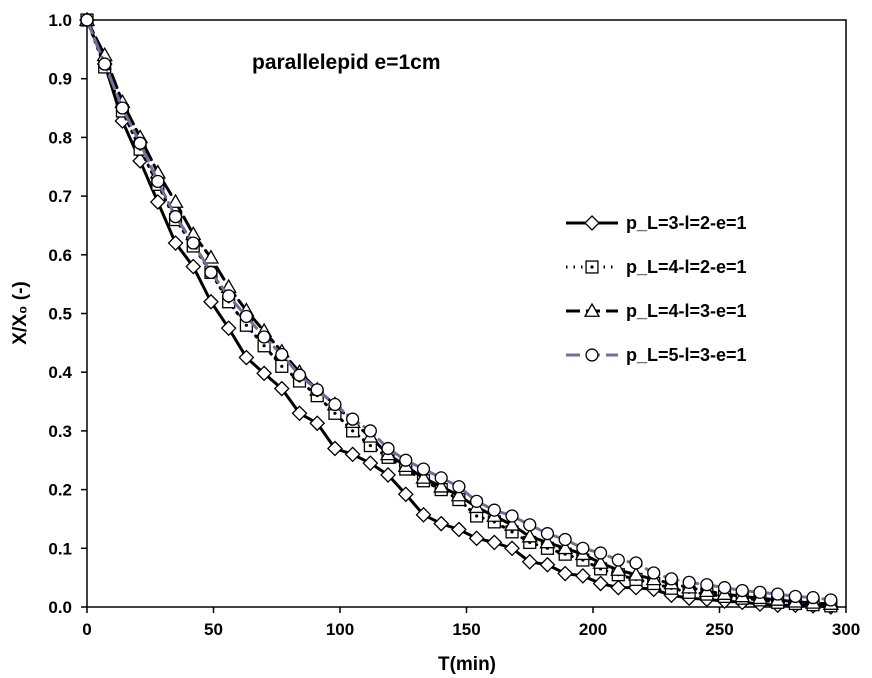  I want to click on y-tick-label: 0.9, so click(60, 79).